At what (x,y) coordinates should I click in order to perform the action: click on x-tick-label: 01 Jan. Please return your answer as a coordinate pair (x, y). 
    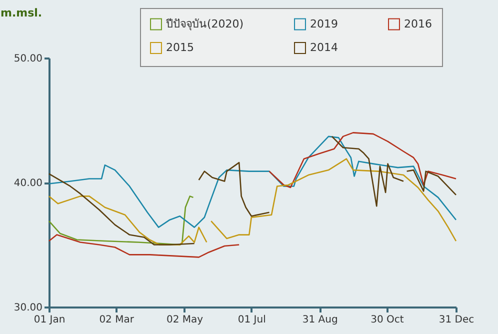
    Looking at the image, I should click on (50, 320).